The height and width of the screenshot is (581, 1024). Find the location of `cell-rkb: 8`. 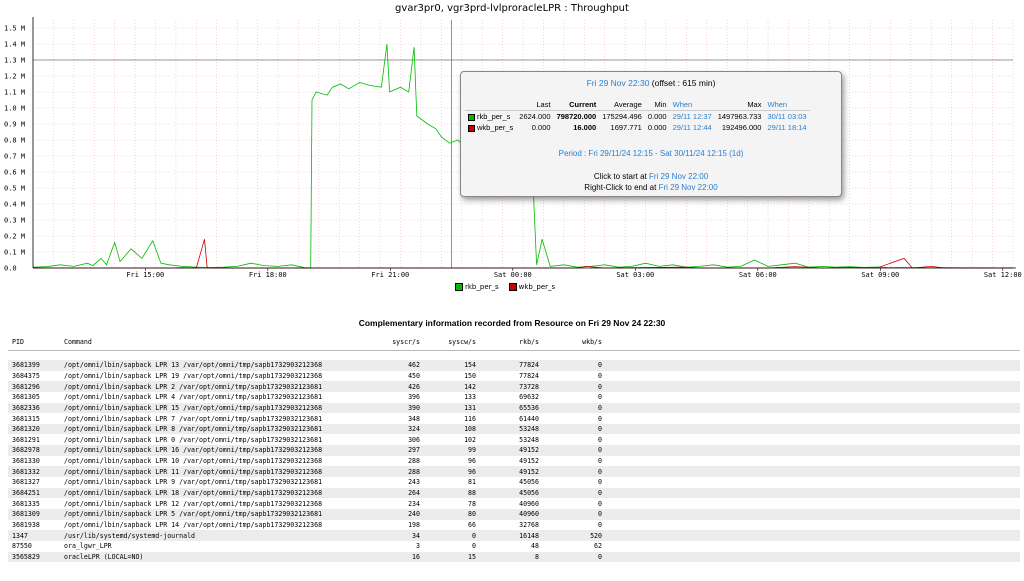

cell-rkb: 8 is located at coordinates (511, 557).